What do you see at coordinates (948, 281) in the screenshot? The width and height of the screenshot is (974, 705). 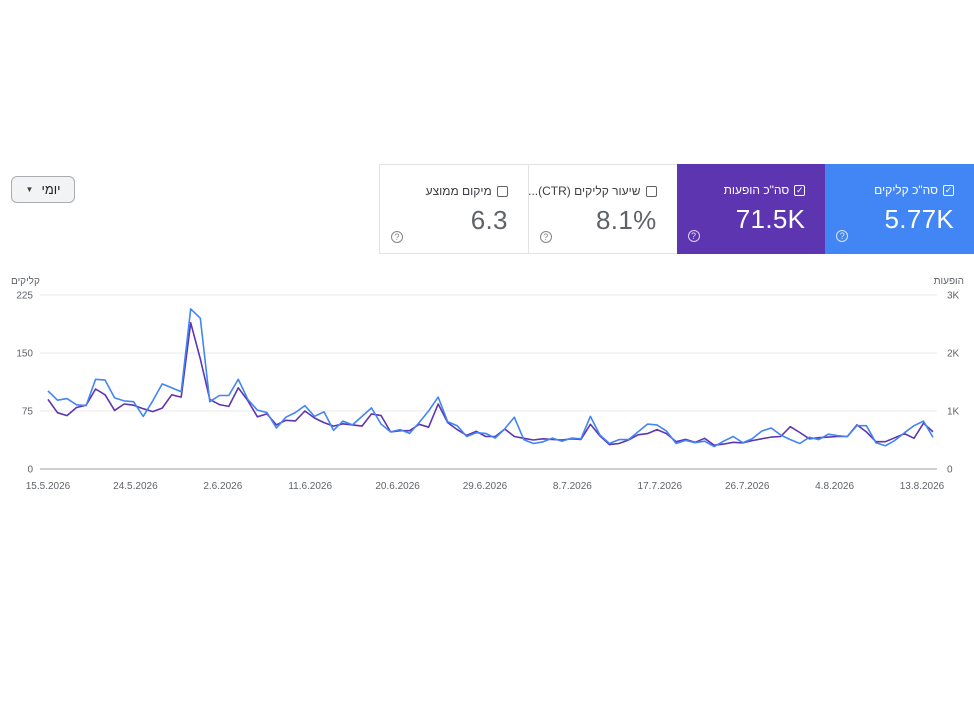 I see `right-axis-title: הופעות` at bounding box center [948, 281].